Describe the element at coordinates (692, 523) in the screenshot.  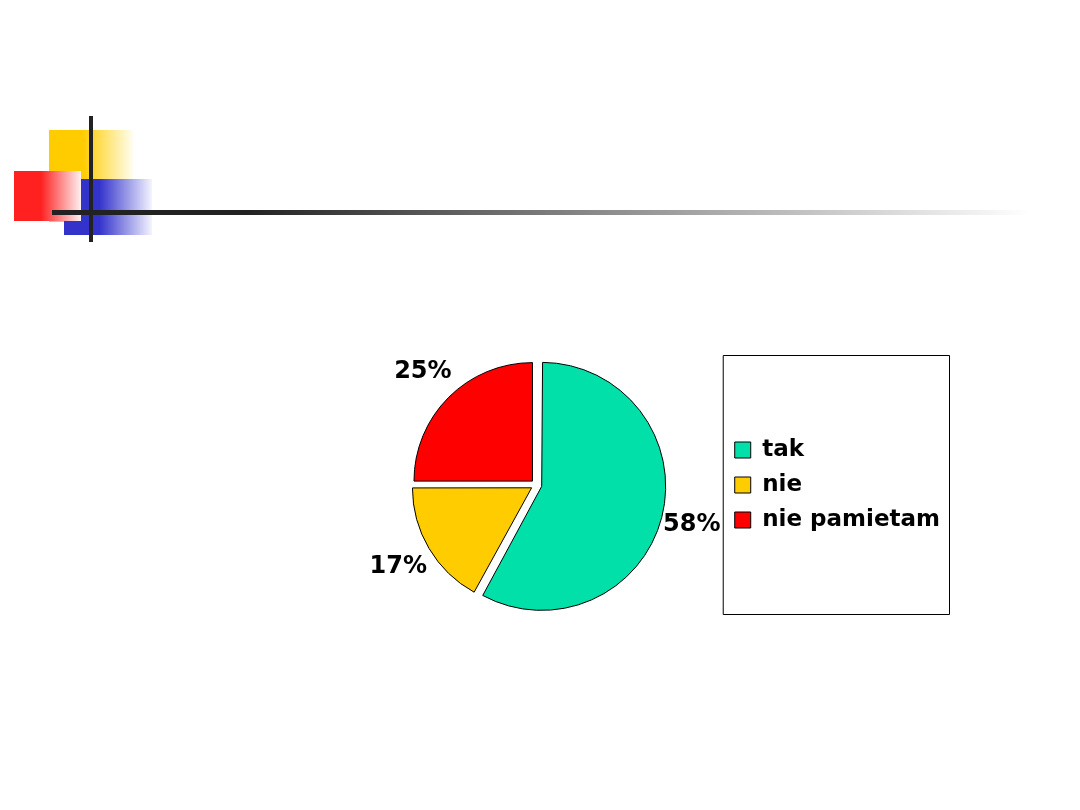
I see `data-label: 58%` at that location.